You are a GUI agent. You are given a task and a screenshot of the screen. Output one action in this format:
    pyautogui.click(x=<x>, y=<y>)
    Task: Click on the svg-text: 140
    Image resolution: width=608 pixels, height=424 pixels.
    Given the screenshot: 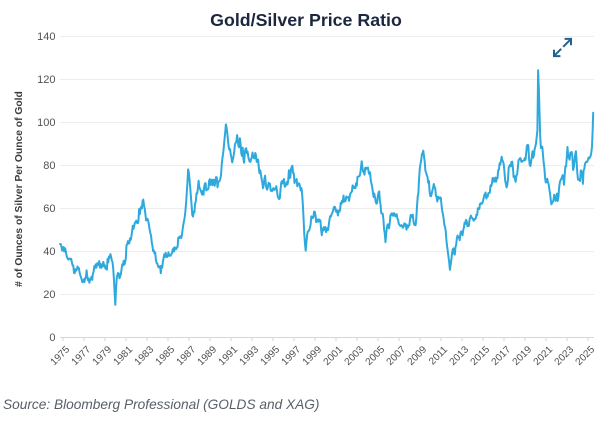 What is the action you would take?
    pyautogui.click(x=46, y=37)
    